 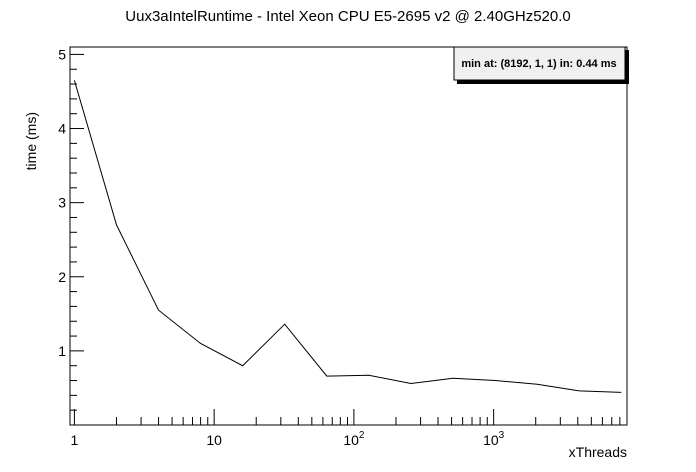 I want to click on min-annotation-box: min at: (8192, 1, 1) in: 0.44 ms, so click(x=541, y=65).